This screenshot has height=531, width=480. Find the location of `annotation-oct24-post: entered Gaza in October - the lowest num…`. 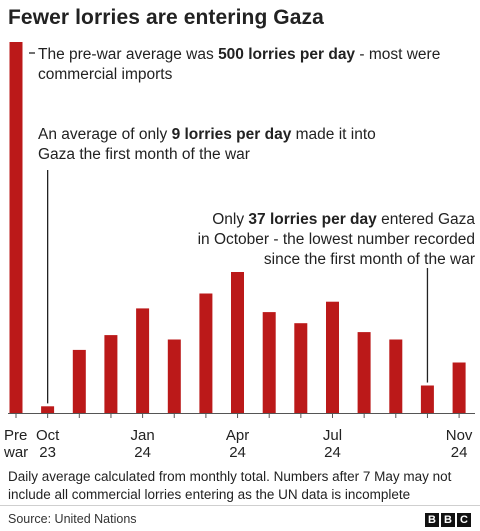

annotation-oct24-post: entered Gaza in October - the lowest num… is located at coordinates (336, 239).